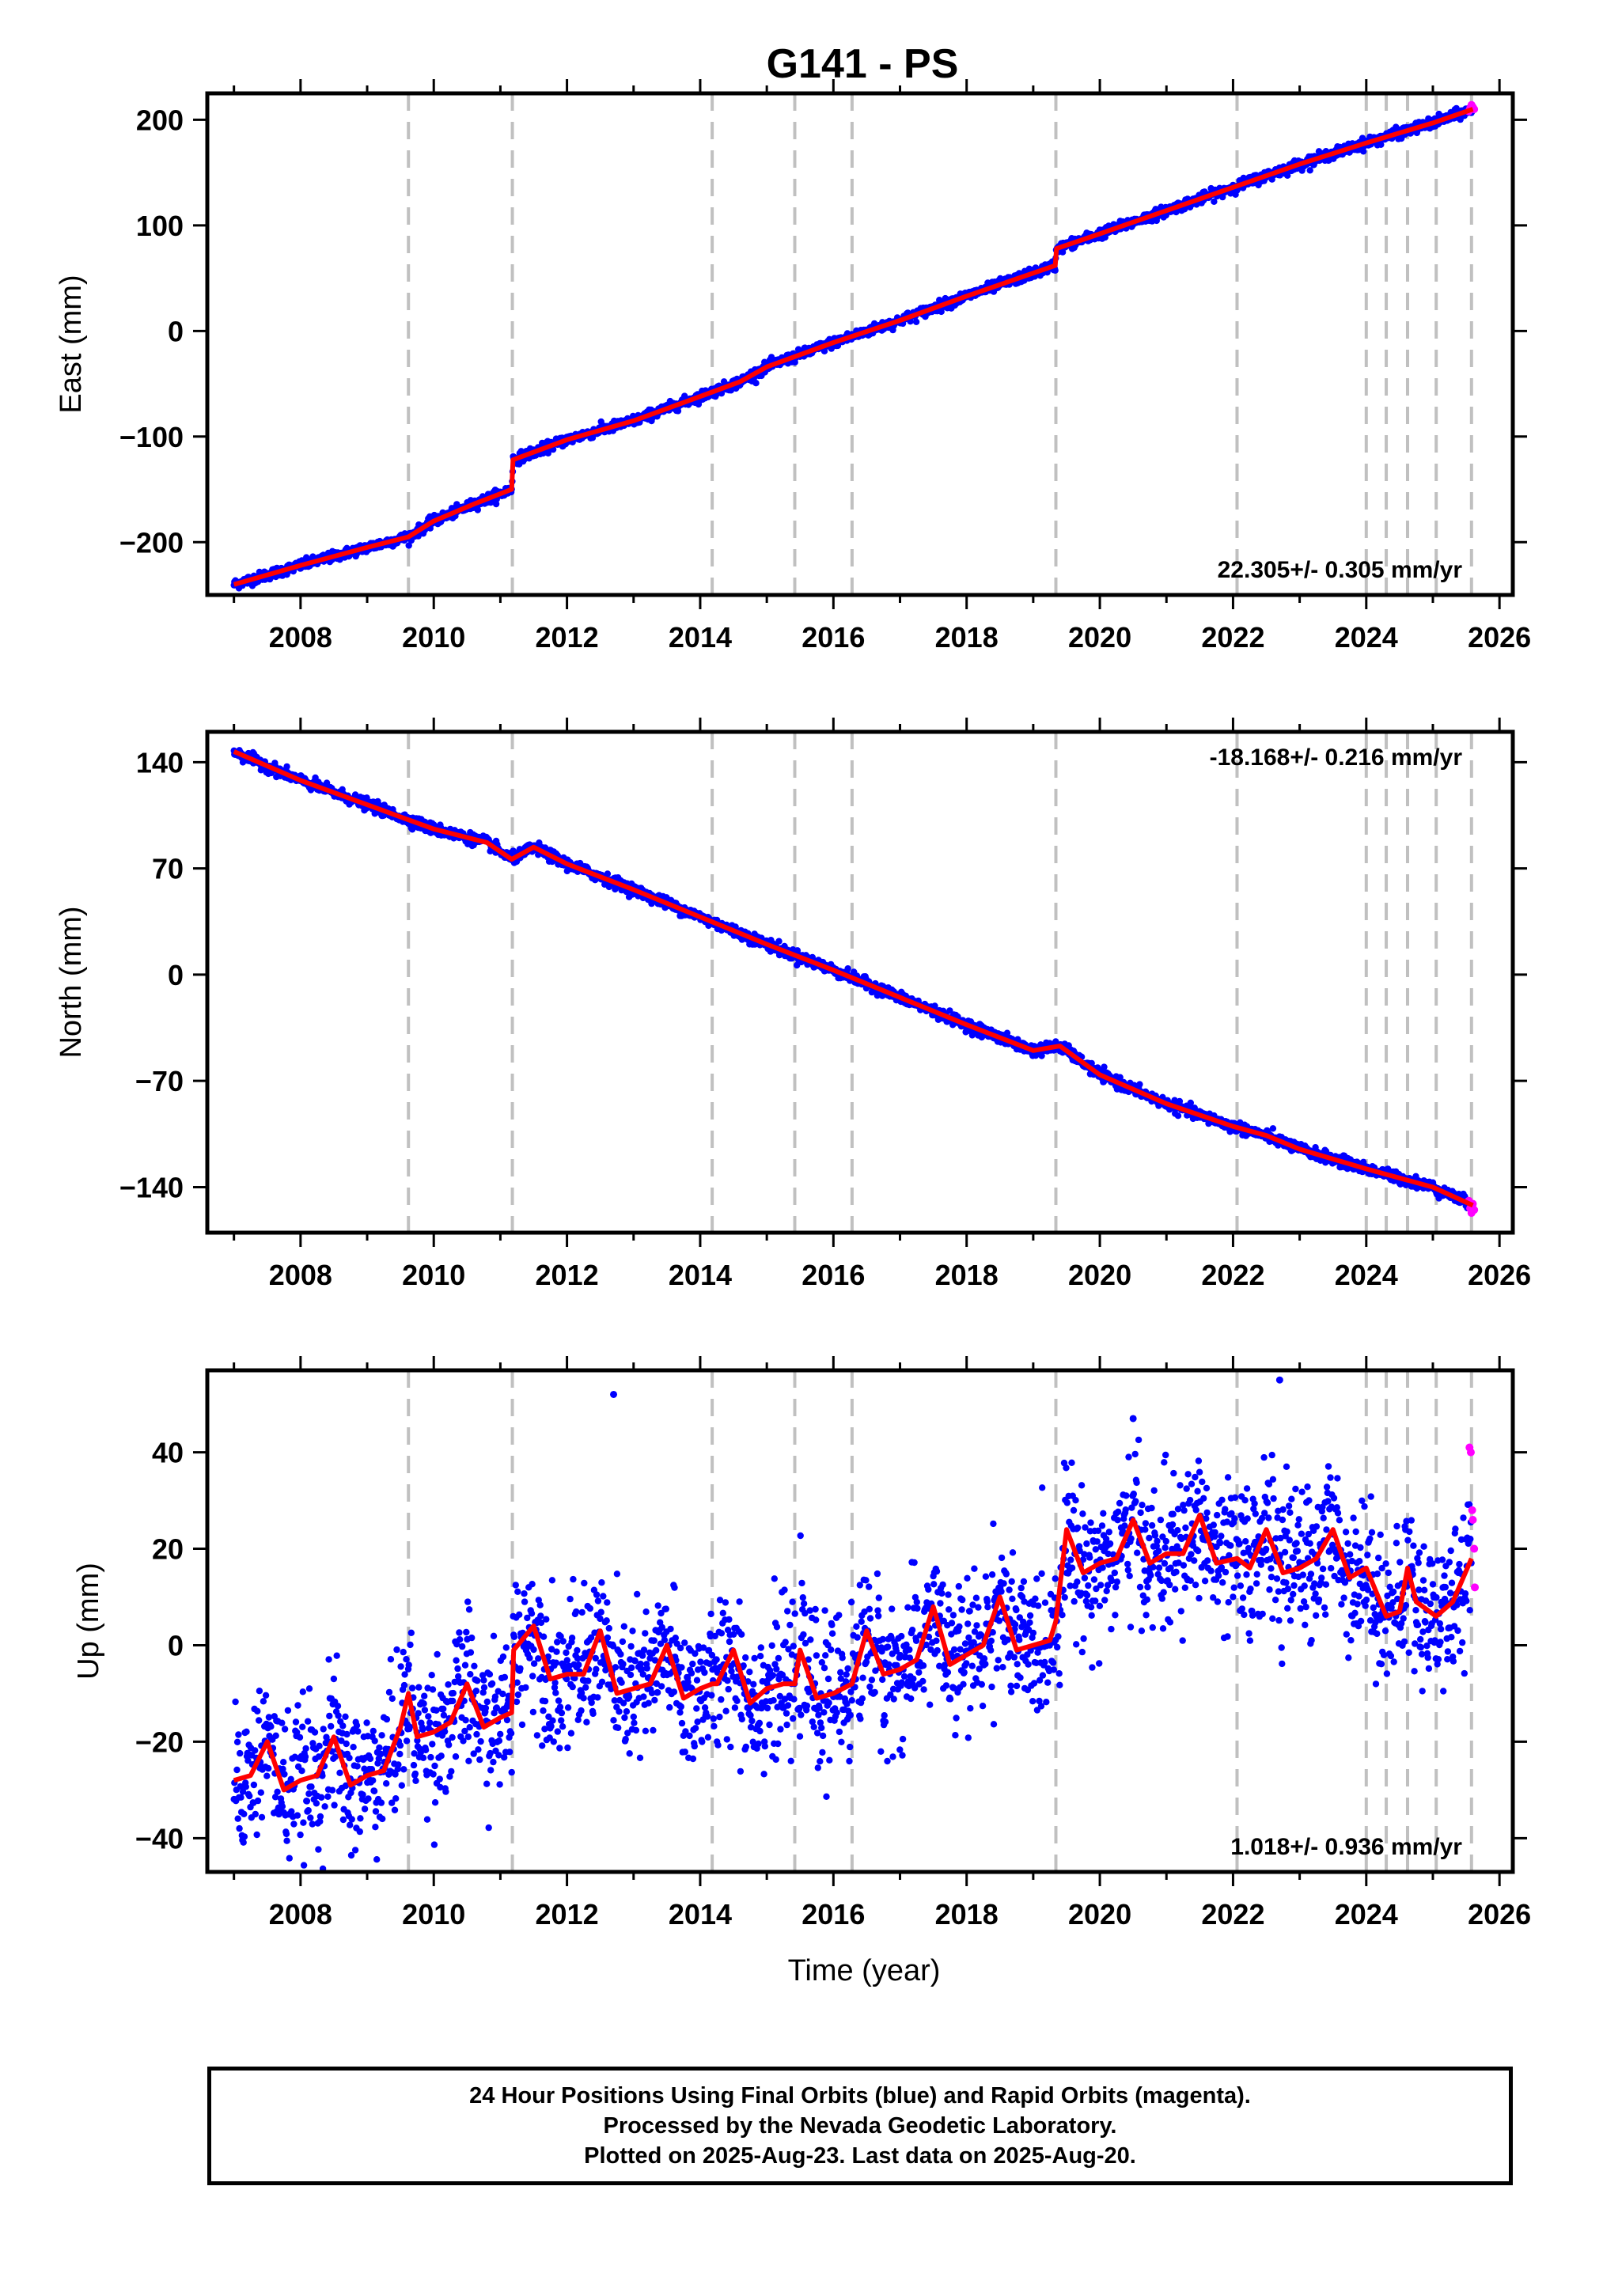  I want to click on x-tick-label-east-2016: 2016, so click(833, 637).